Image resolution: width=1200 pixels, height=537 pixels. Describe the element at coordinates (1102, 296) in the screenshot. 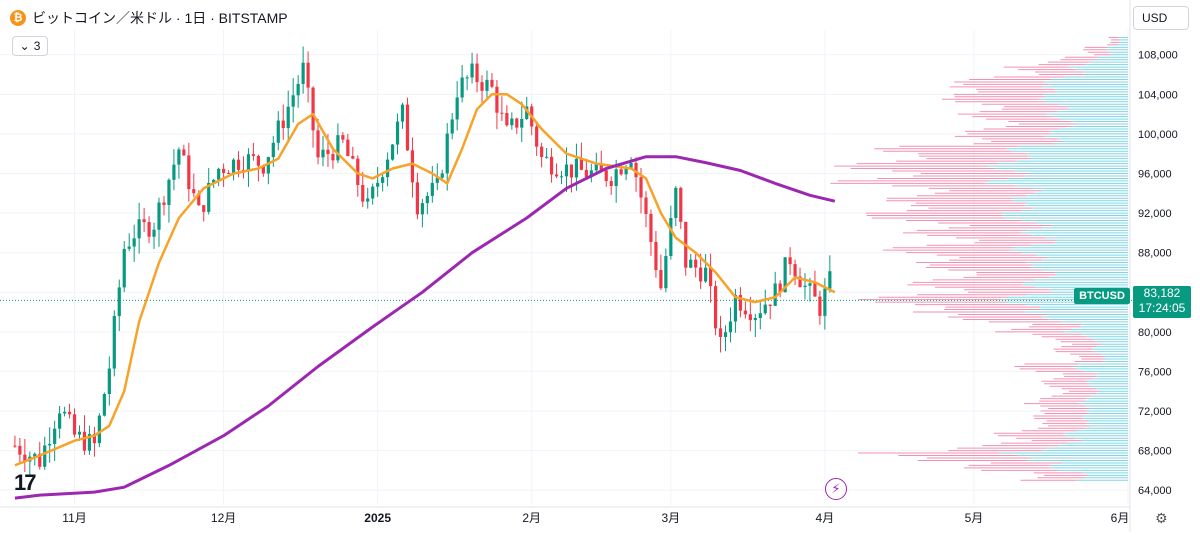

I see `symbol-tag: BTCUSD` at that location.